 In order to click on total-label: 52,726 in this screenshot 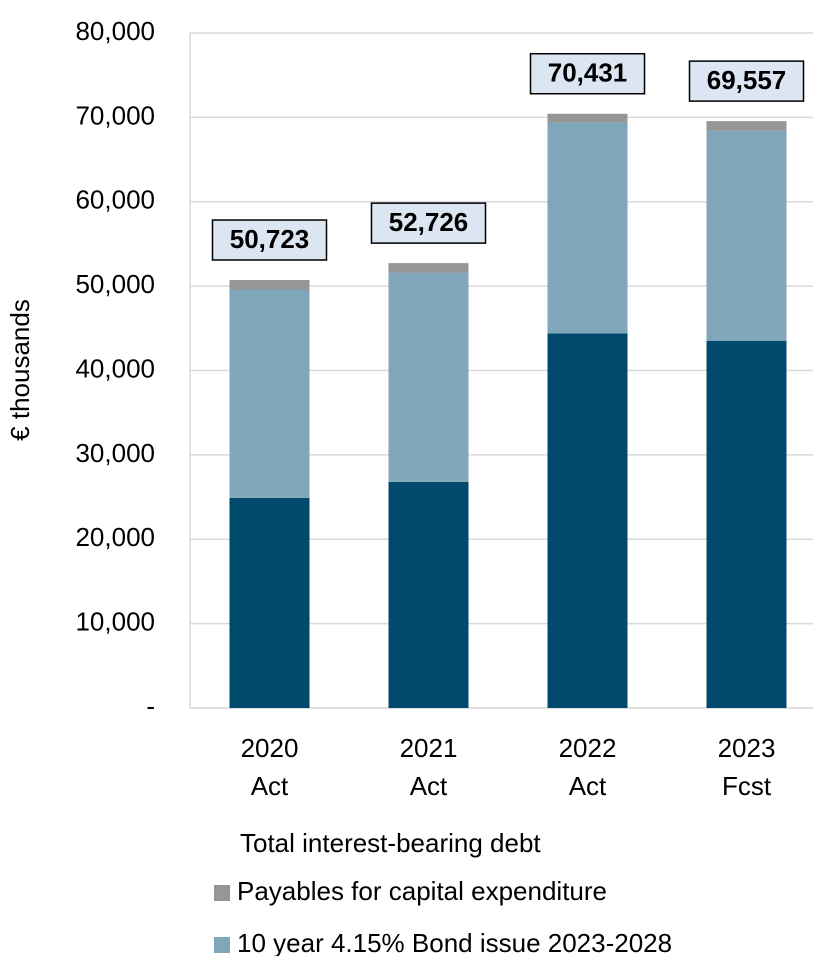, I will do `click(429, 222)`.